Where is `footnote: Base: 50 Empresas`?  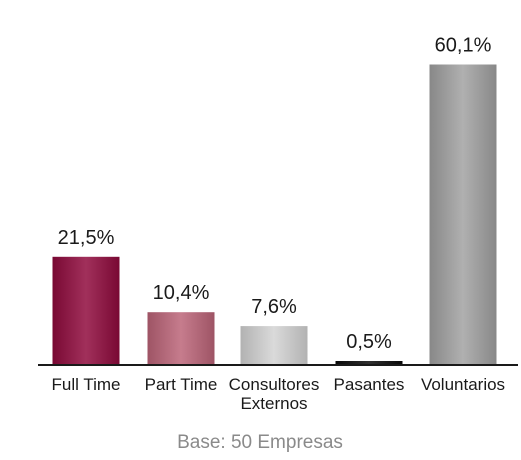 footnote: Base: 50 Empresas is located at coordinates (260, 442).